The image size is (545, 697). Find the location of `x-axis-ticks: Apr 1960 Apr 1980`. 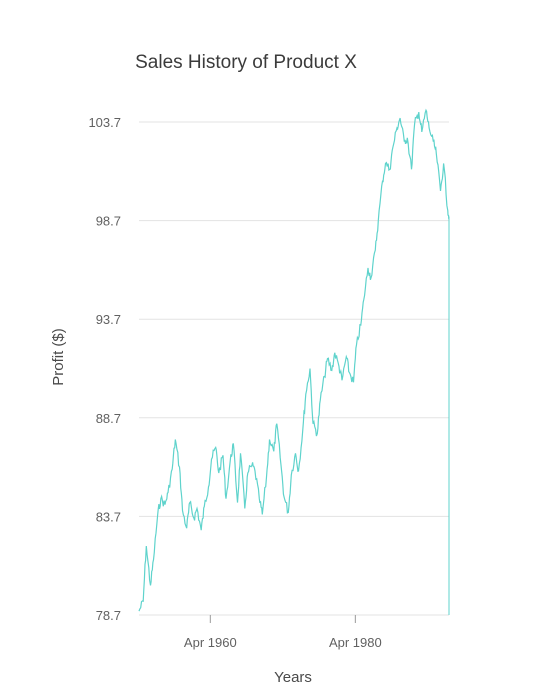

x-axis-ticks: Apr 1960 Apr 1980 is located at coordinates (283, 632).